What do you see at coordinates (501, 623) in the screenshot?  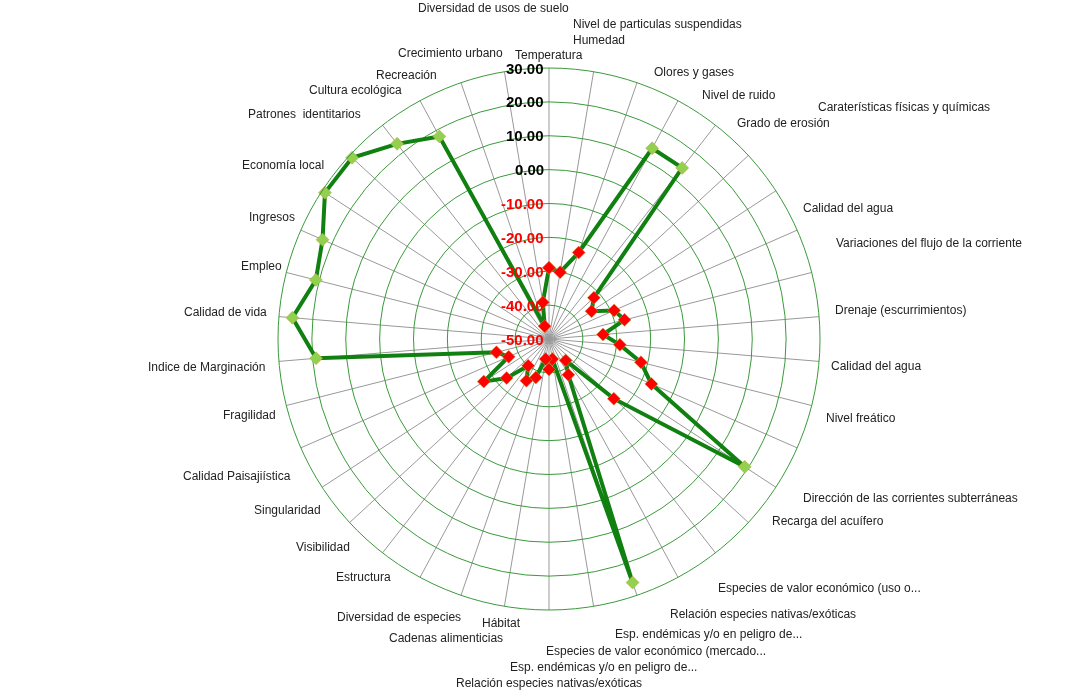 I see `spoke-label: Hábitat` at bounding box center [501, 623].